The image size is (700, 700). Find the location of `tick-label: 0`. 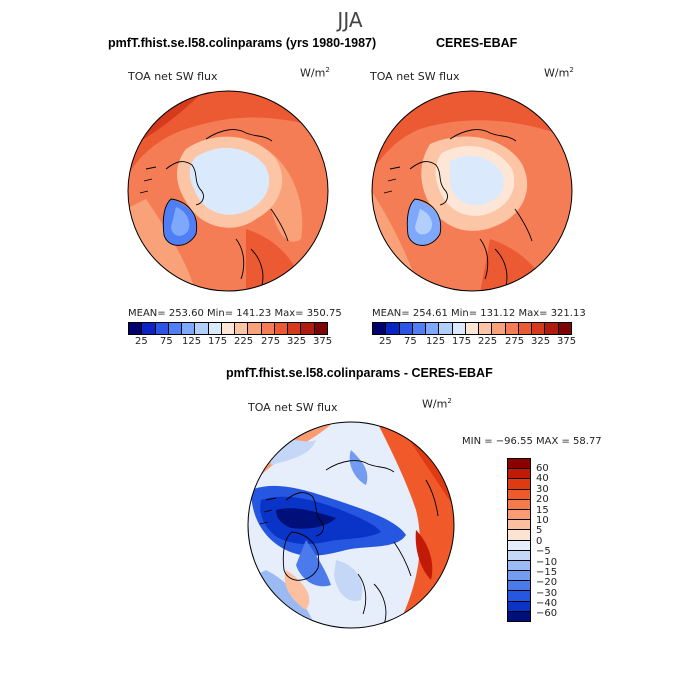

tick-label: 0 is located at coordinates (539, 541).